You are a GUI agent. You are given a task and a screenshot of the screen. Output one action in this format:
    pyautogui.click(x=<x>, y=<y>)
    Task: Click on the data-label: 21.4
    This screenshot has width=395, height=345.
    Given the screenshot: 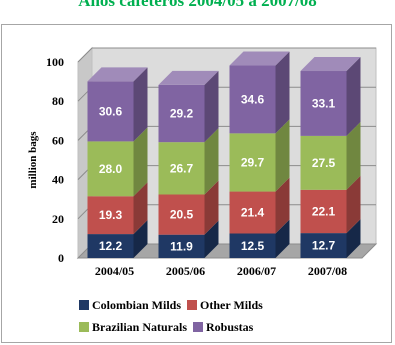 What is the action you would take?
    pyautogui.click(x=253, y=213)
    